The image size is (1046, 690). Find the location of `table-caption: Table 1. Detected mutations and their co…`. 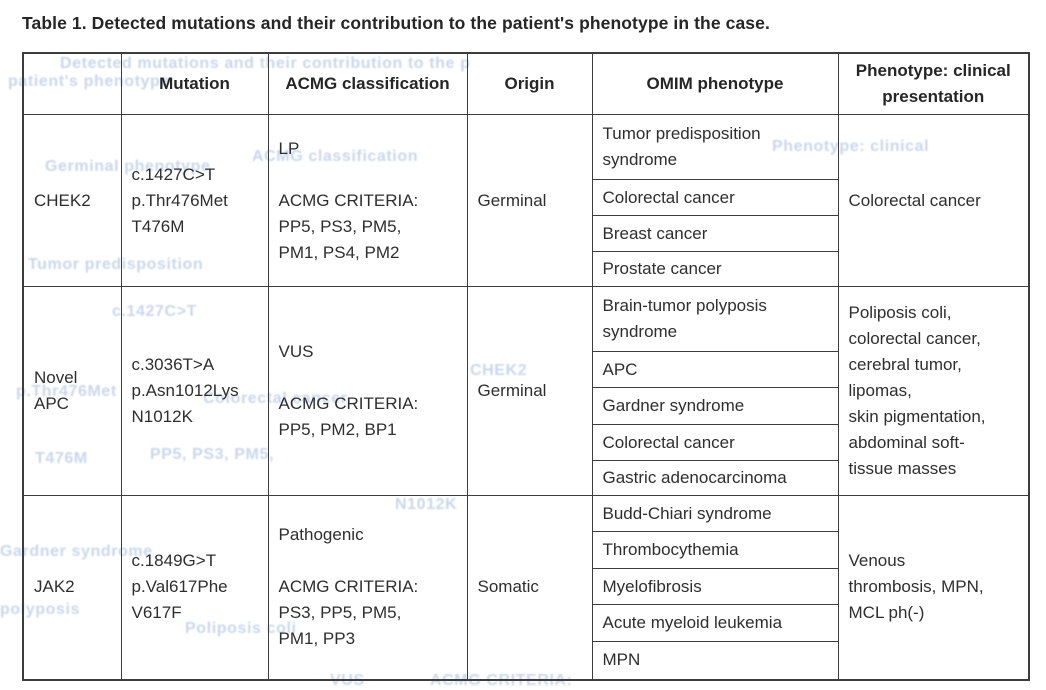

table-caption: Table 1. Detected mutations and their co… is located at coordinates (396, 23).